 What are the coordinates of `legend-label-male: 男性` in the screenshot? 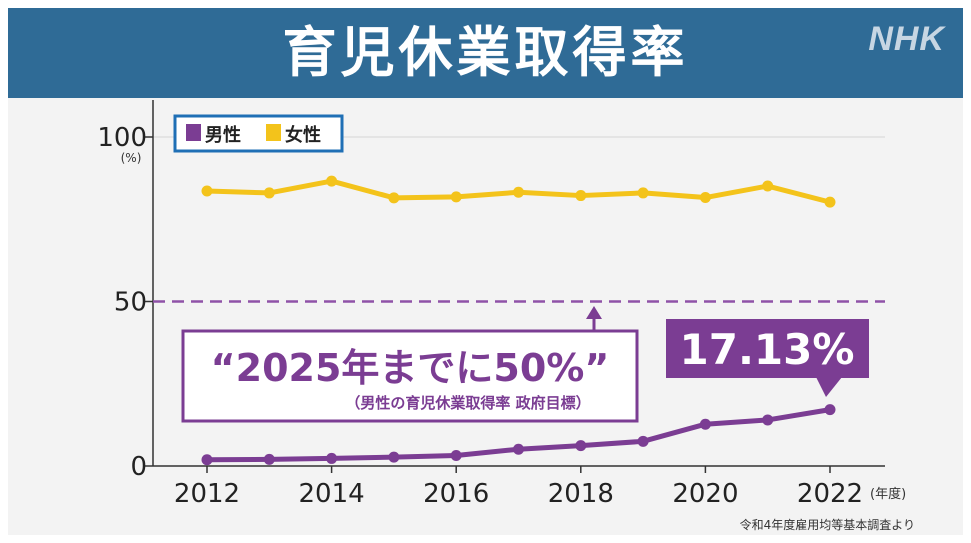 It's located at (223, 135).